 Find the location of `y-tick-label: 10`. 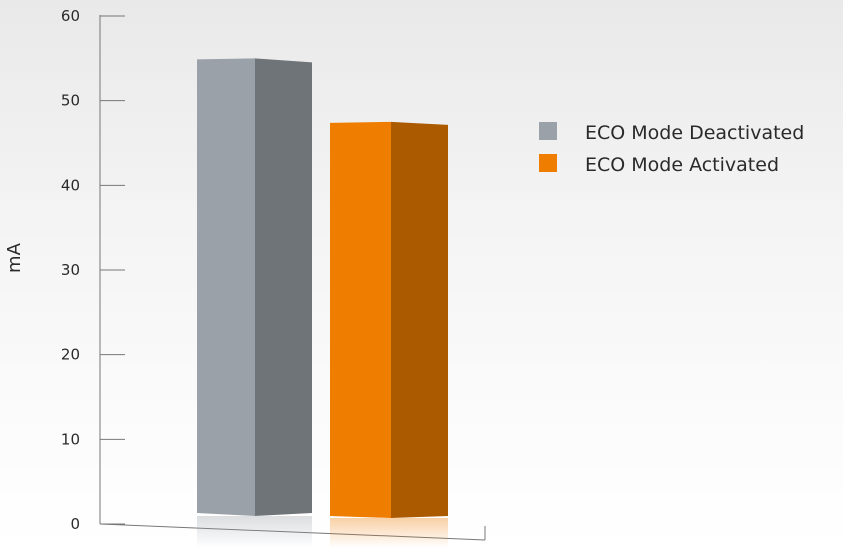

y-tick-label: 10 is located at coordinates (70, 439).